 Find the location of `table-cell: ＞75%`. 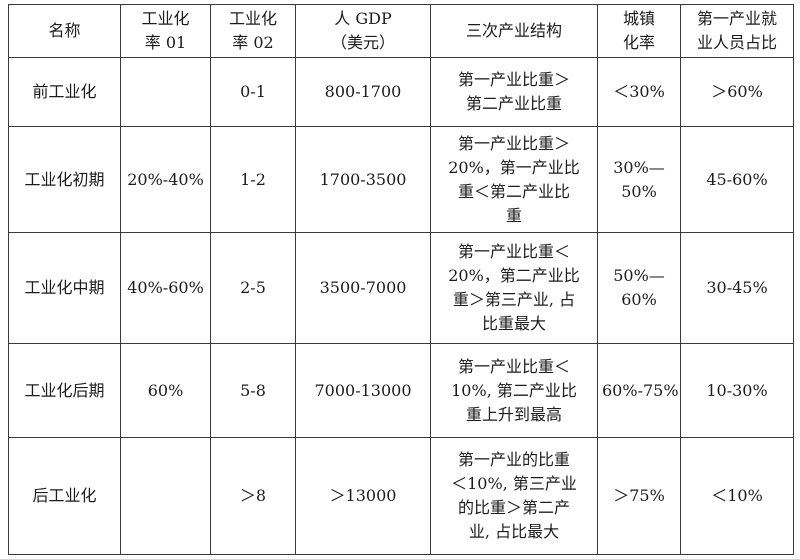

table-cell: ＞75% is located at coordinates (639, 496).